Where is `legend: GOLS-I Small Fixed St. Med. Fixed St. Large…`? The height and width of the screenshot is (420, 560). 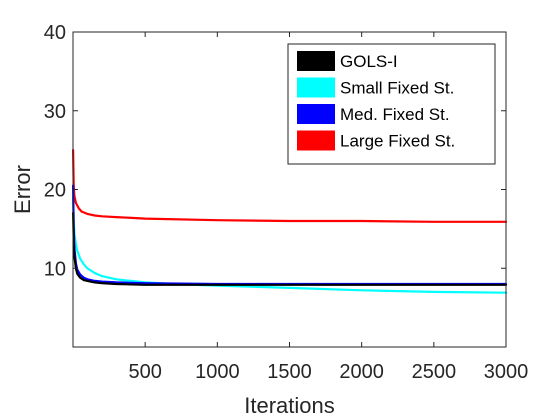 legend: GOLS-I Small Fixed St. Med. Fixed St. Large… is located at coordinates (391, 104).